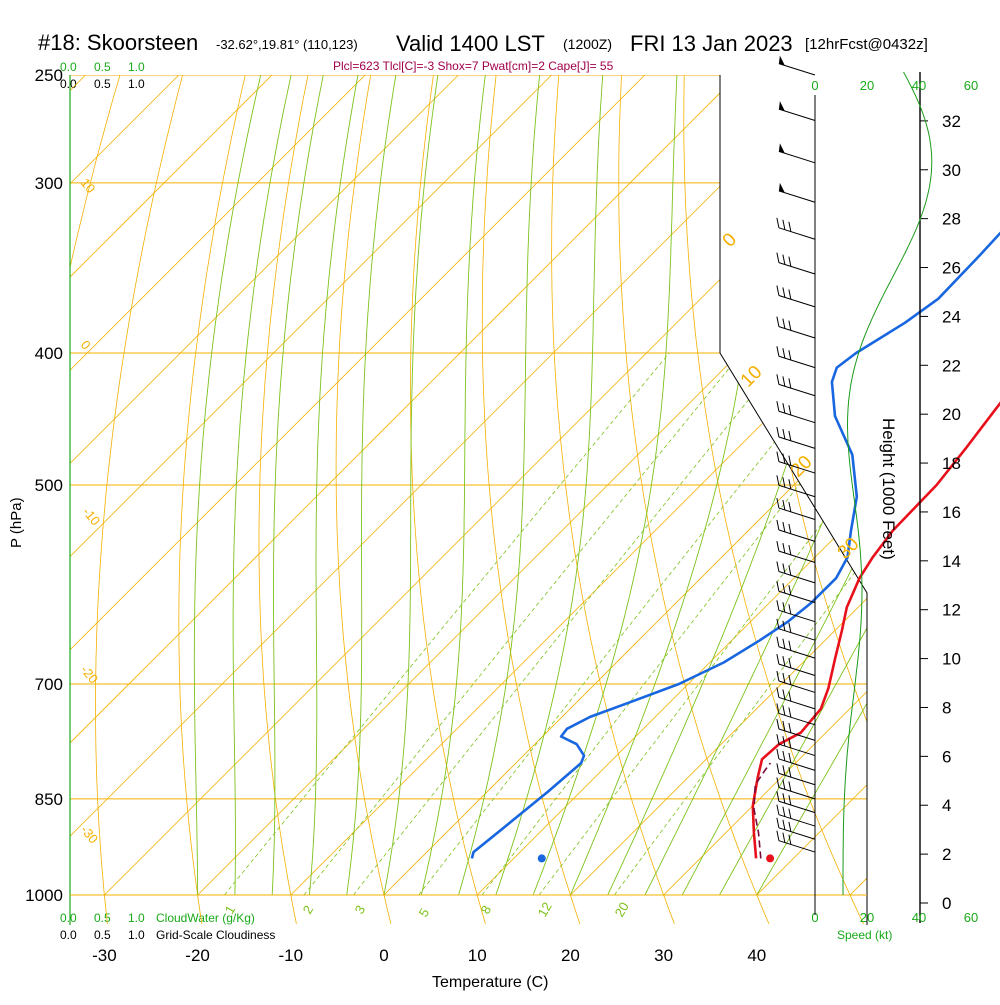  Describe the element at coordinates (971, 917) in the screenshot. I see `speed-tick-label-bottom: 60` at that location.